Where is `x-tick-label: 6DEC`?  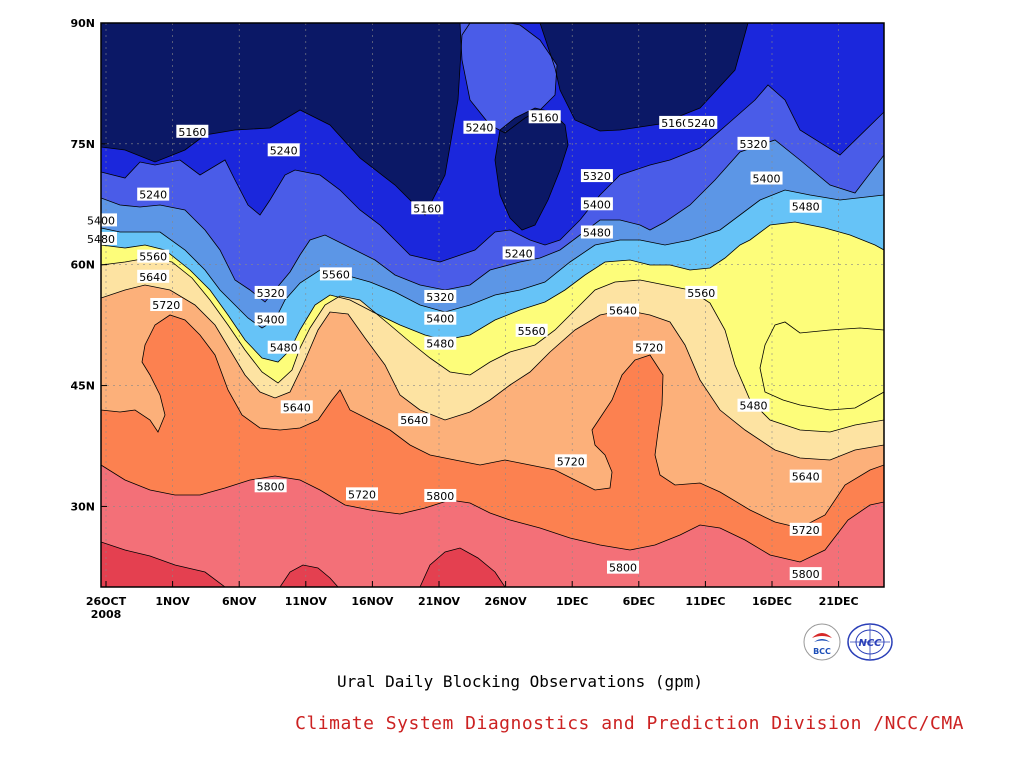 x-tick-label: 6DEC is located at coordinates (639, 601).